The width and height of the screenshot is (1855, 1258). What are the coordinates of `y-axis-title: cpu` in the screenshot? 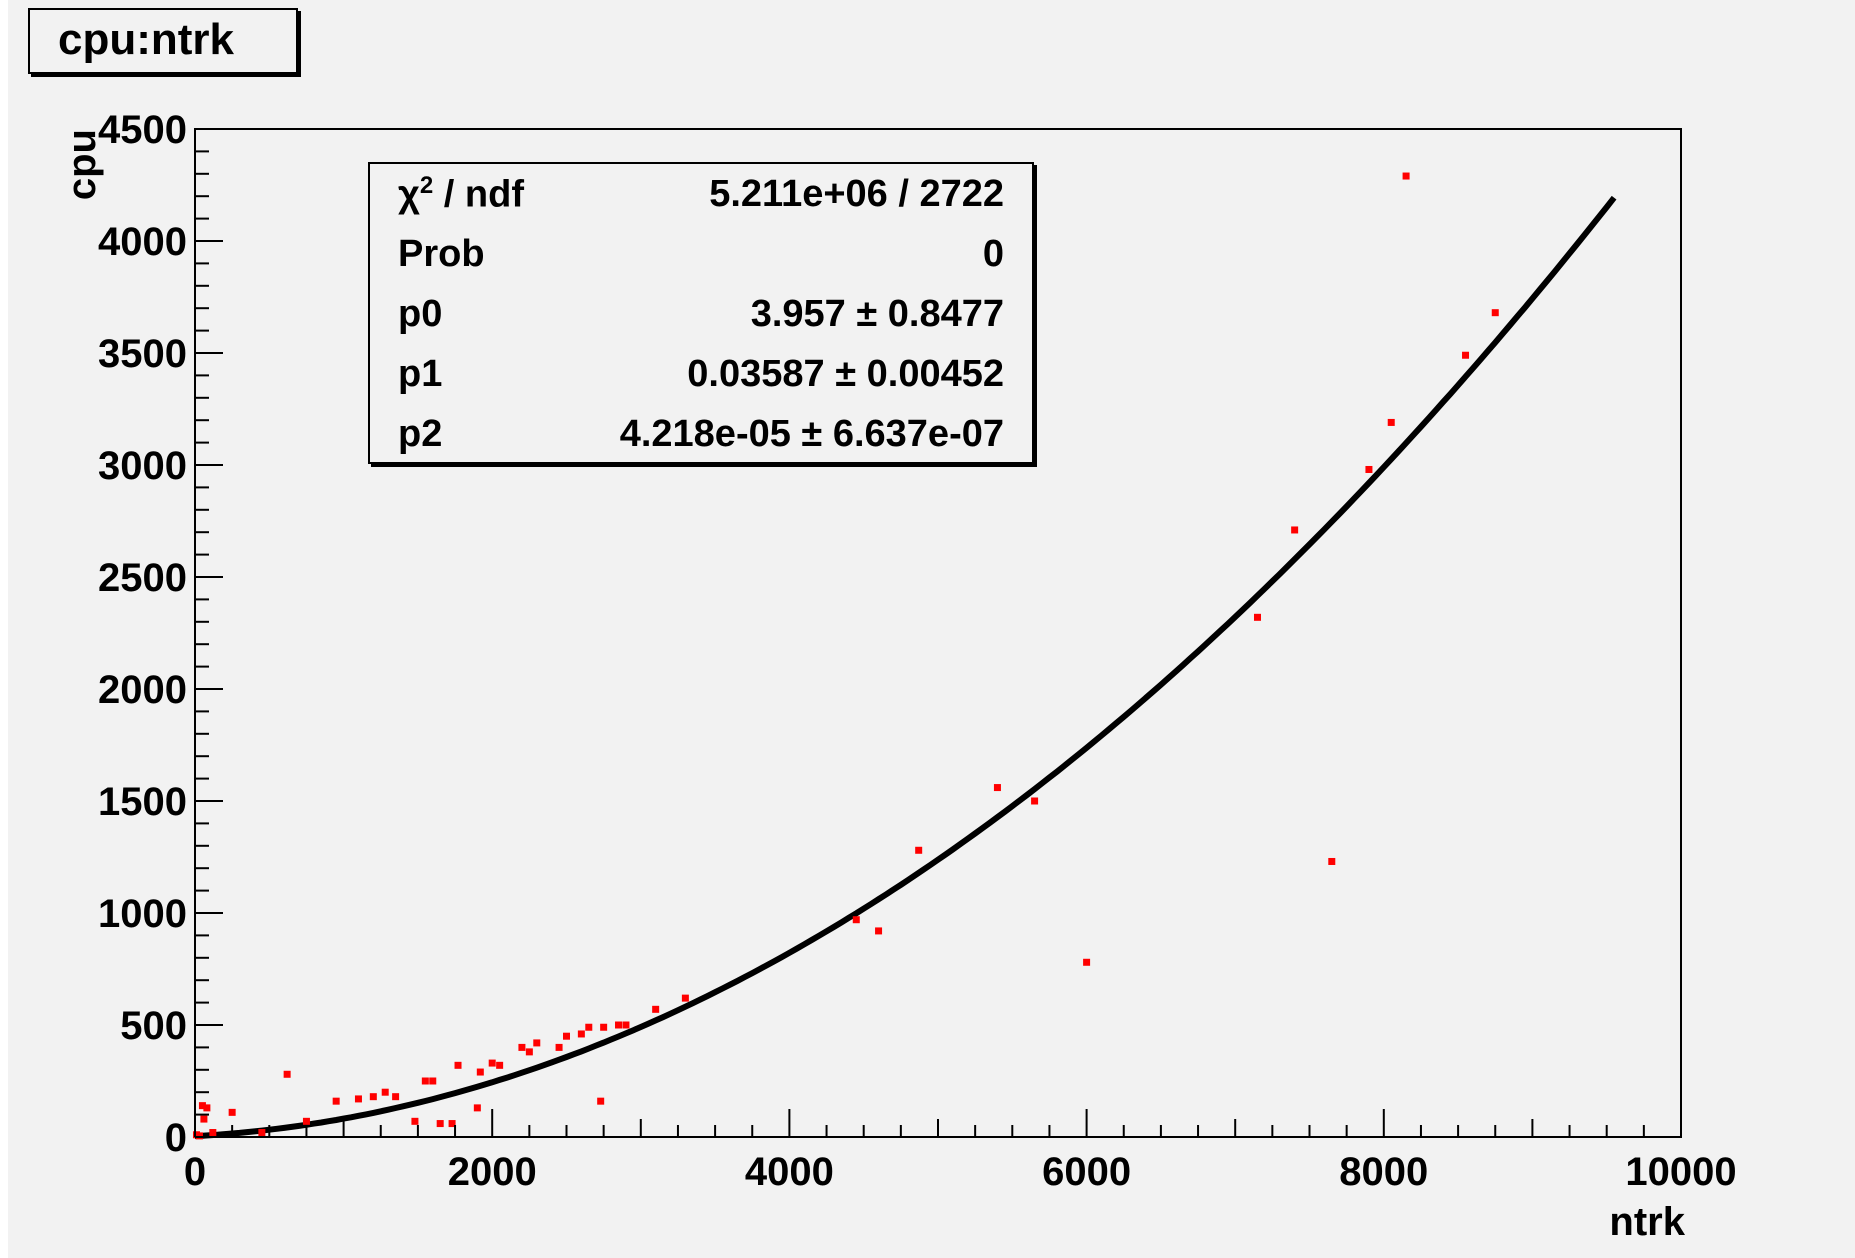 It's located at (82, 164).